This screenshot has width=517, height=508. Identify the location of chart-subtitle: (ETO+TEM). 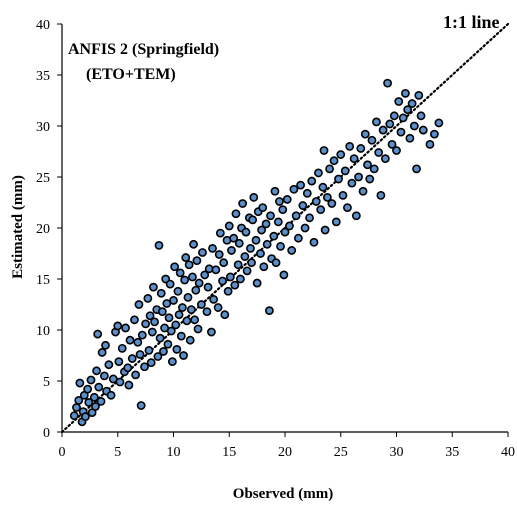
(131, 74).